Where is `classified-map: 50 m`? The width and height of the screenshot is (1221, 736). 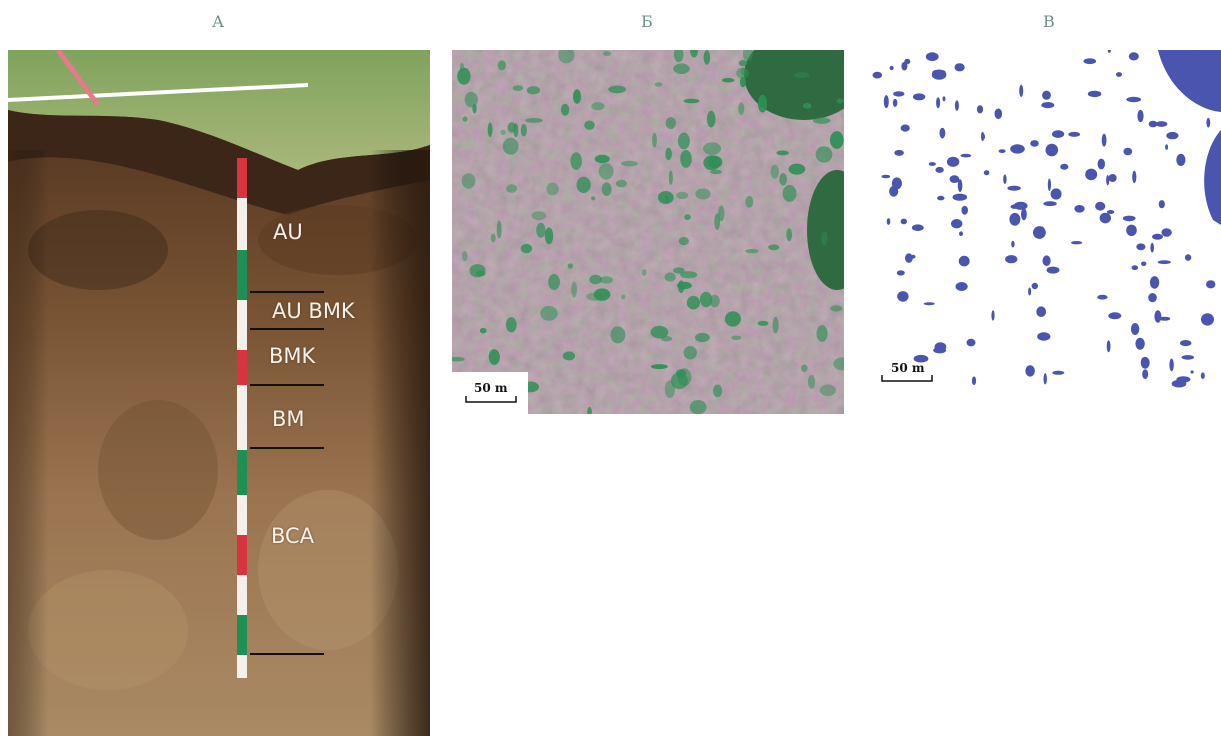 classified-map: 50 m is located at coordinates (1044, 220).